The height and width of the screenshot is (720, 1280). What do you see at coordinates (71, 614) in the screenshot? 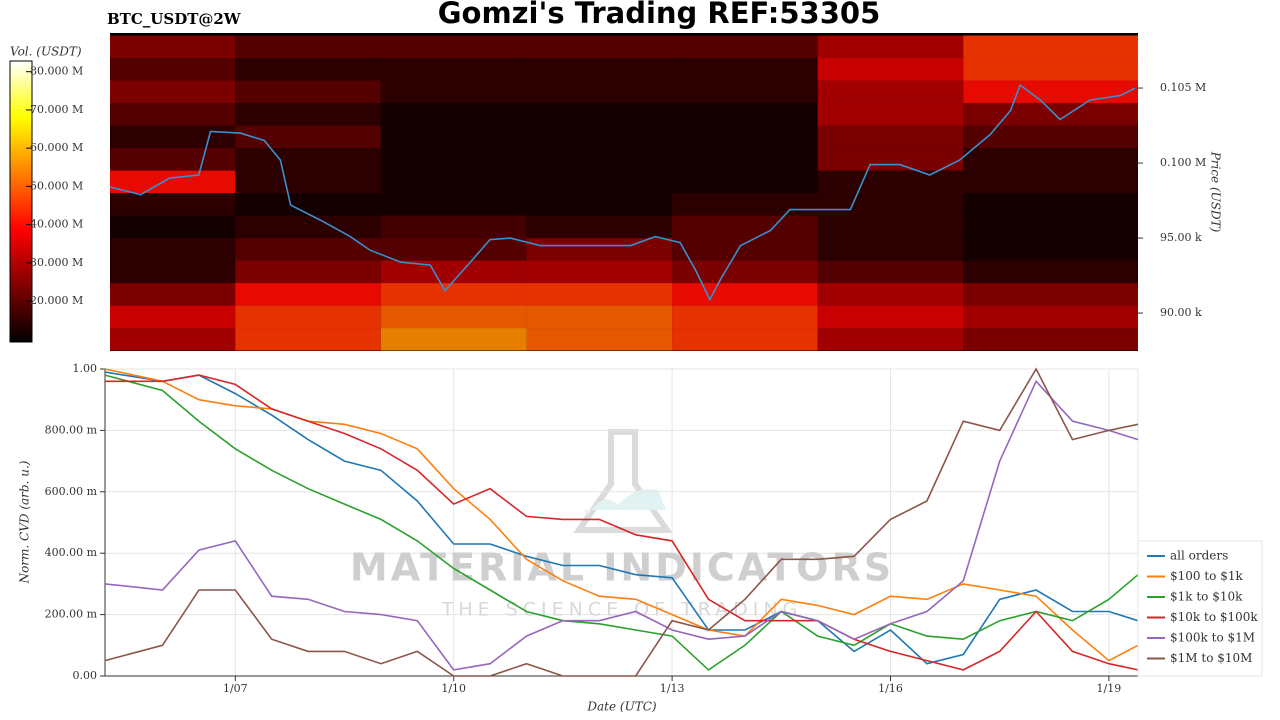
I see `y-tick-label: 200.00 m` at bounding box center [71, 614].